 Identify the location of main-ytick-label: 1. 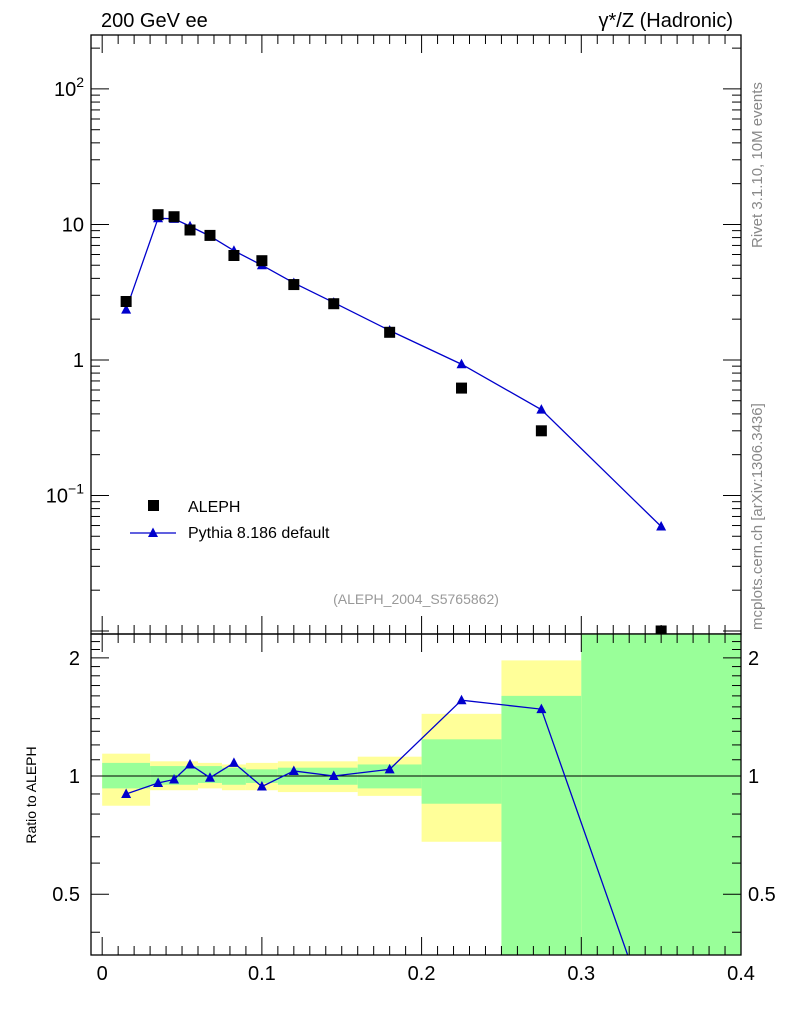
(78, 361).